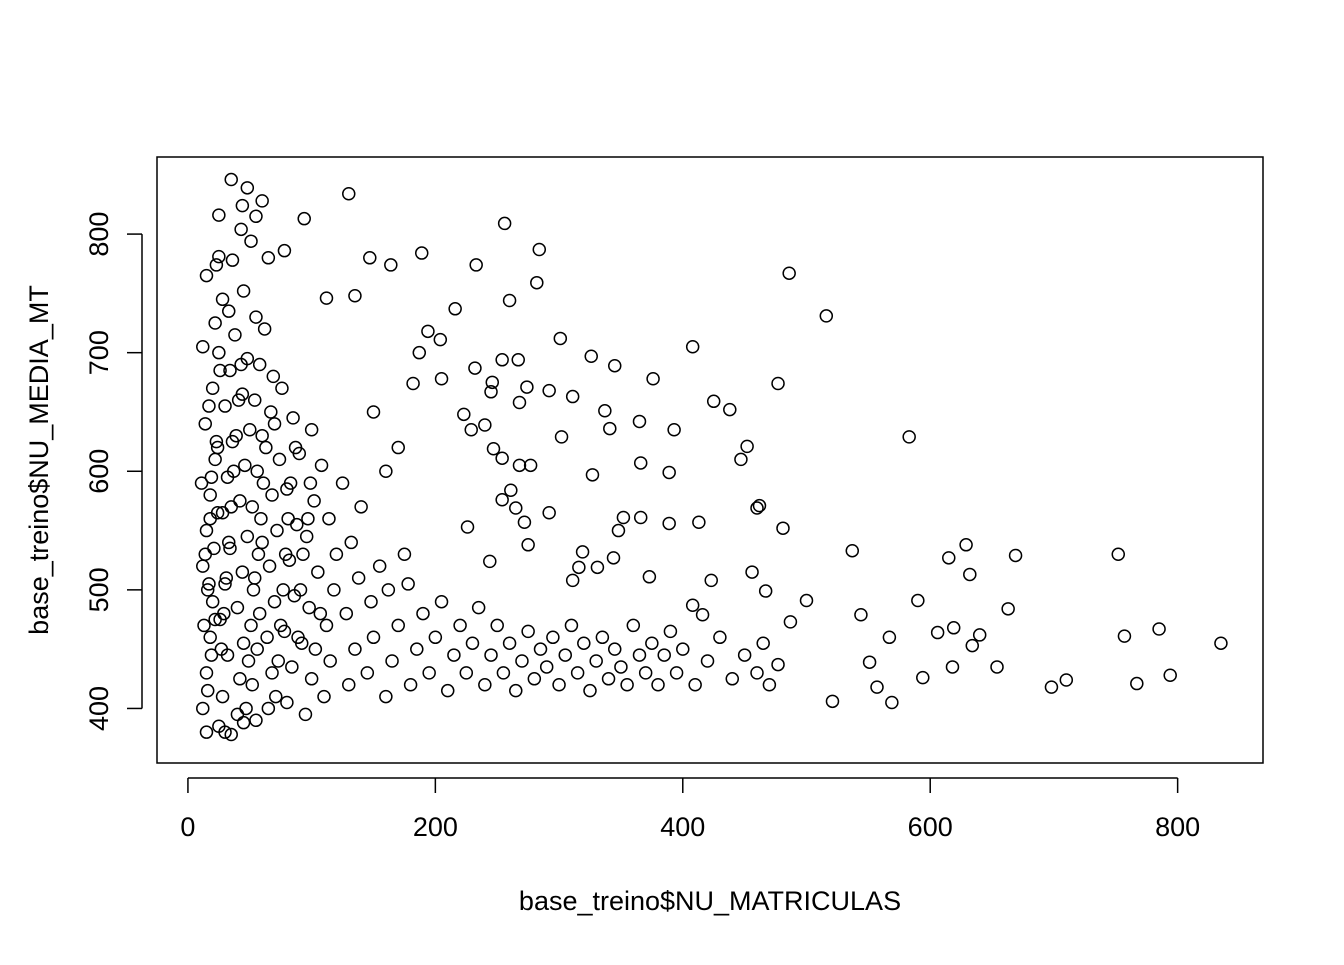 The image size is (1344, 965). What do you see at coordinates (99, 708) in the screenshot?
I see `y-tick-label: 400` at bounding box center [99, 708].